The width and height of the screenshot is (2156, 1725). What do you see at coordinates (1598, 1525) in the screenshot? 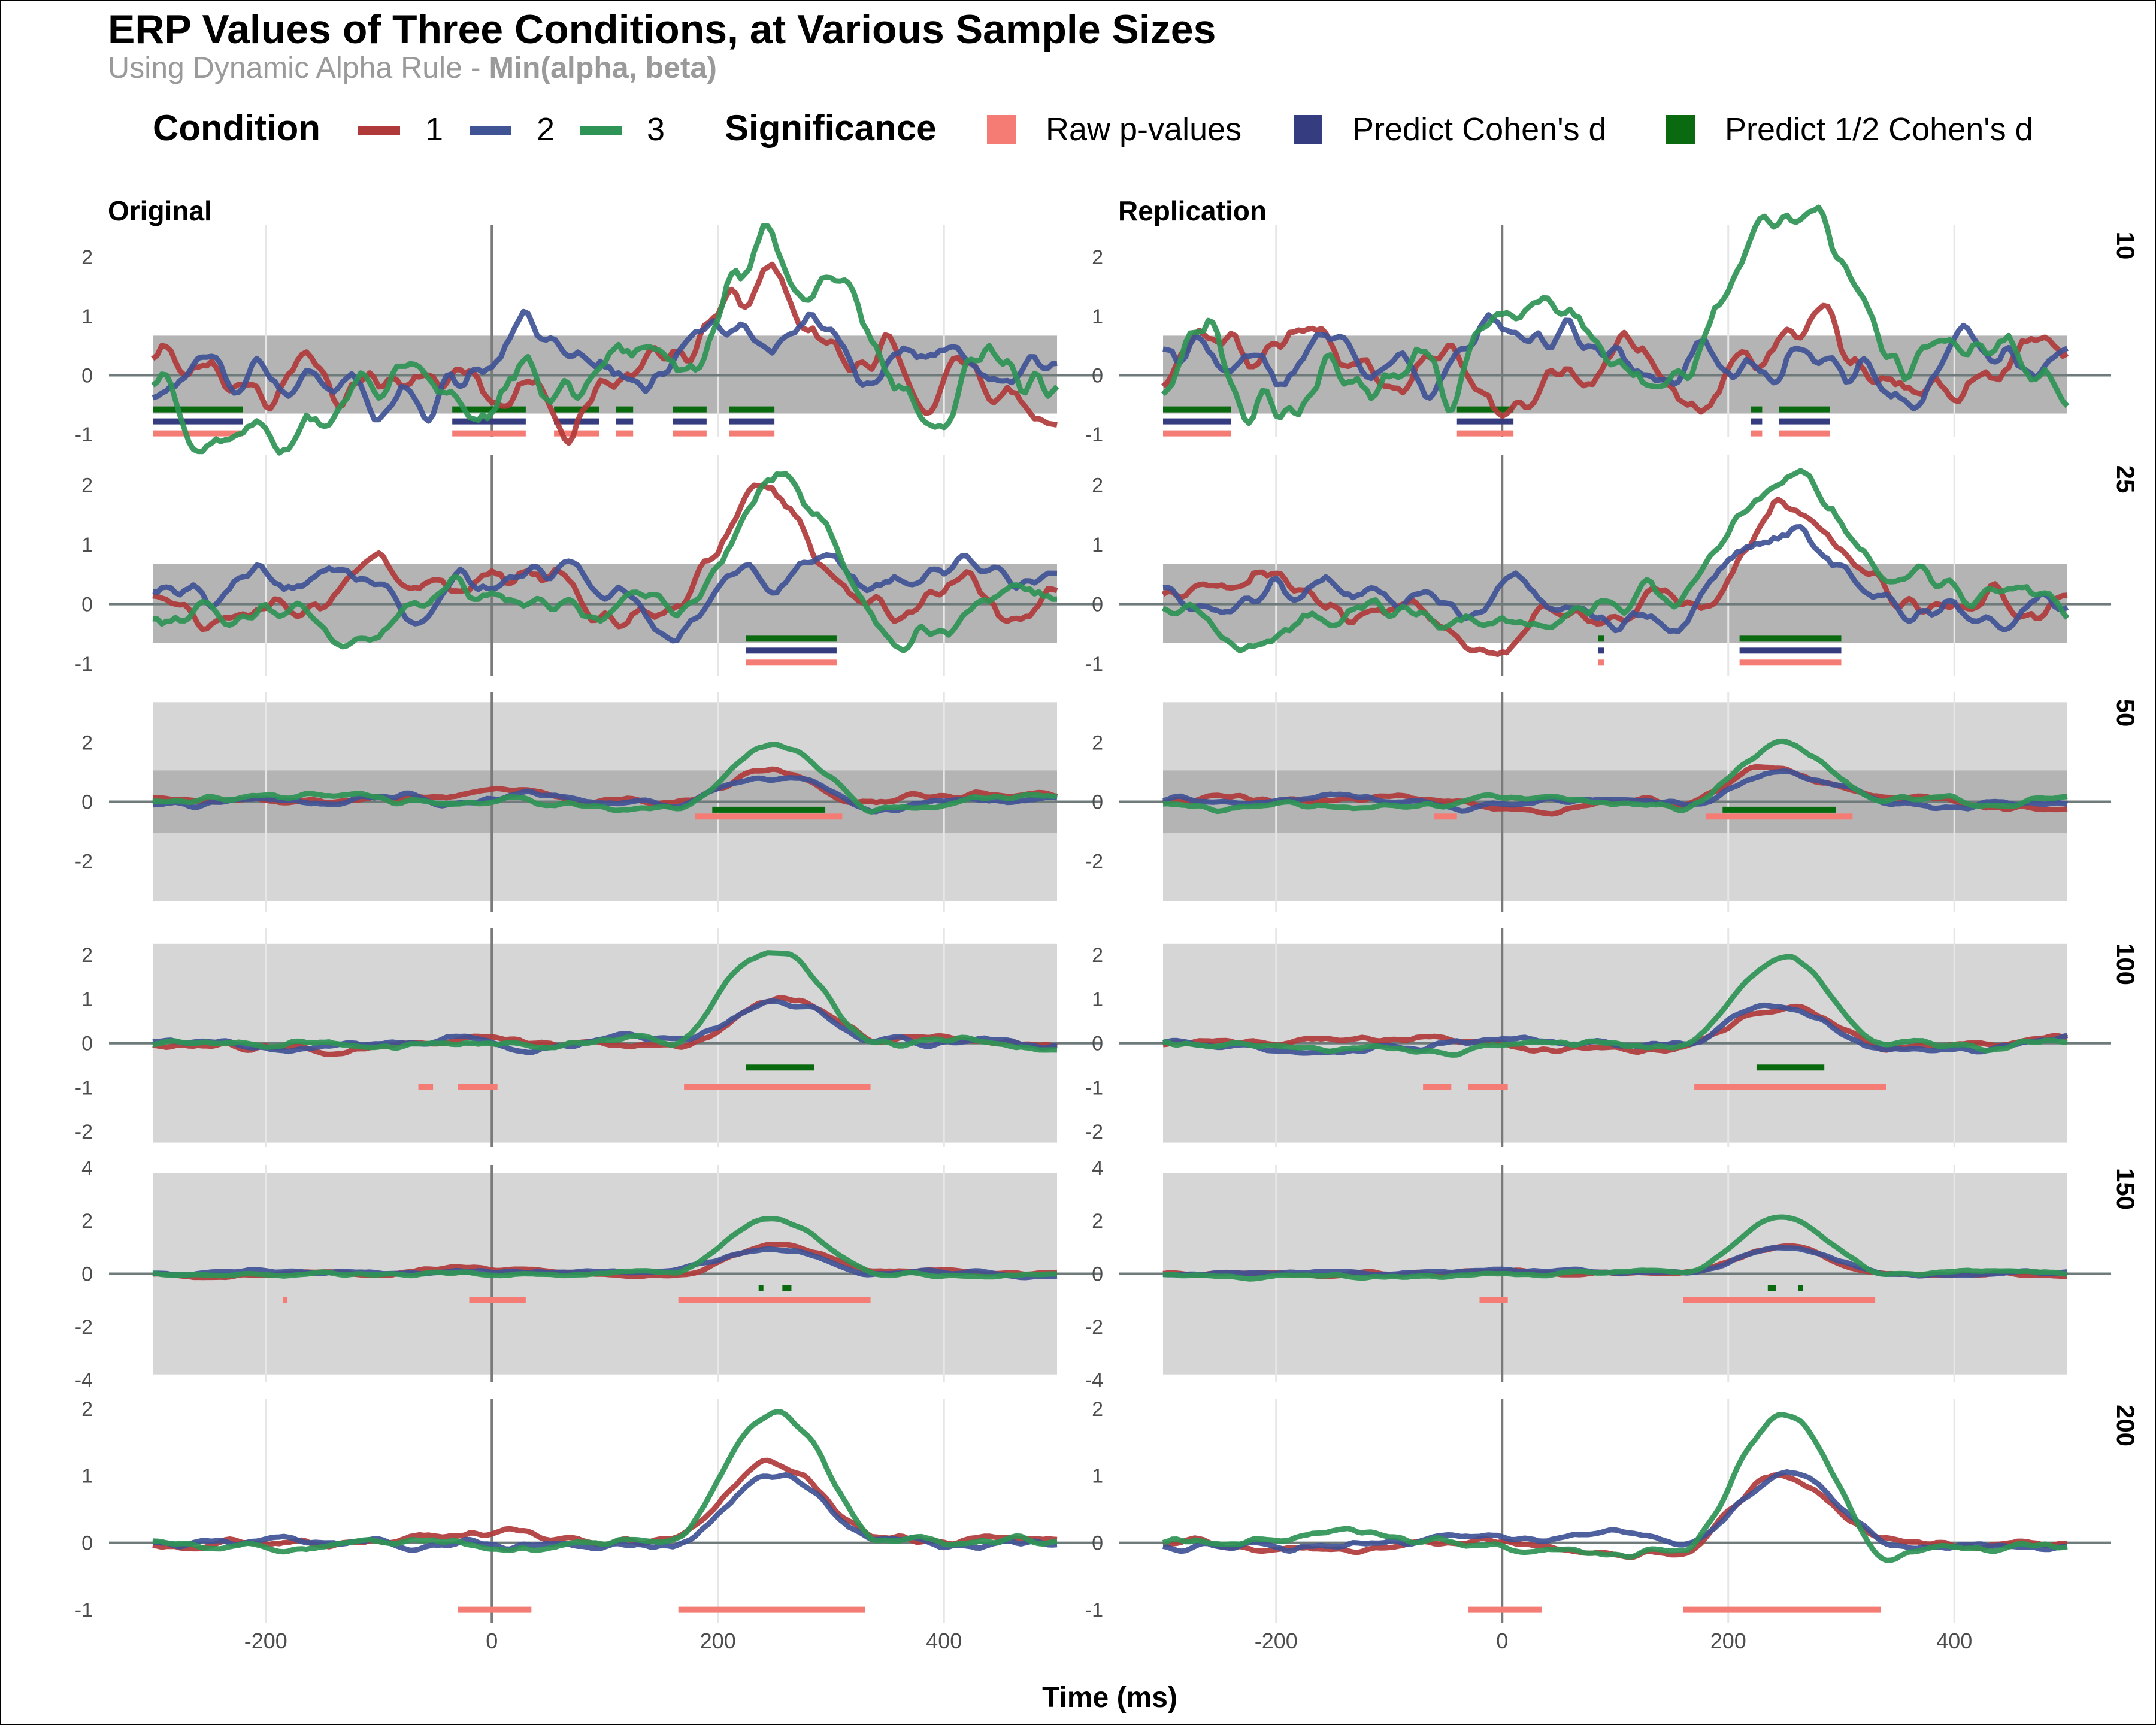
I see `panel-replication-n200: -1 0 1 2 -200 0 200 400` at bounding box center [1598, 1525].